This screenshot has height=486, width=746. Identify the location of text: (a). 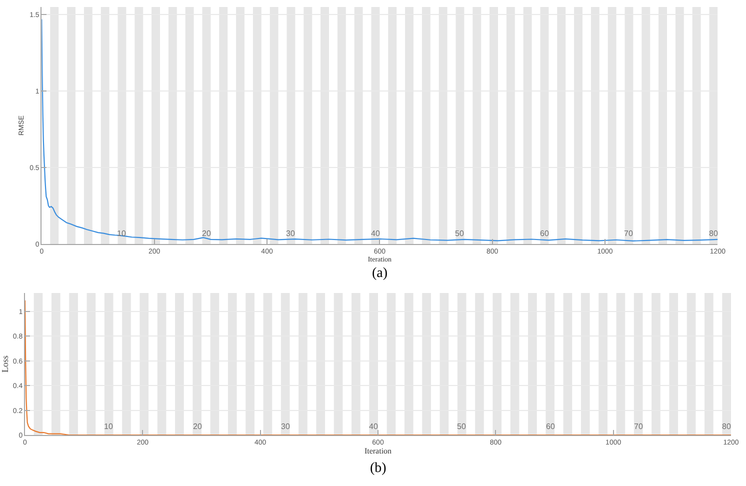
(380, 273).